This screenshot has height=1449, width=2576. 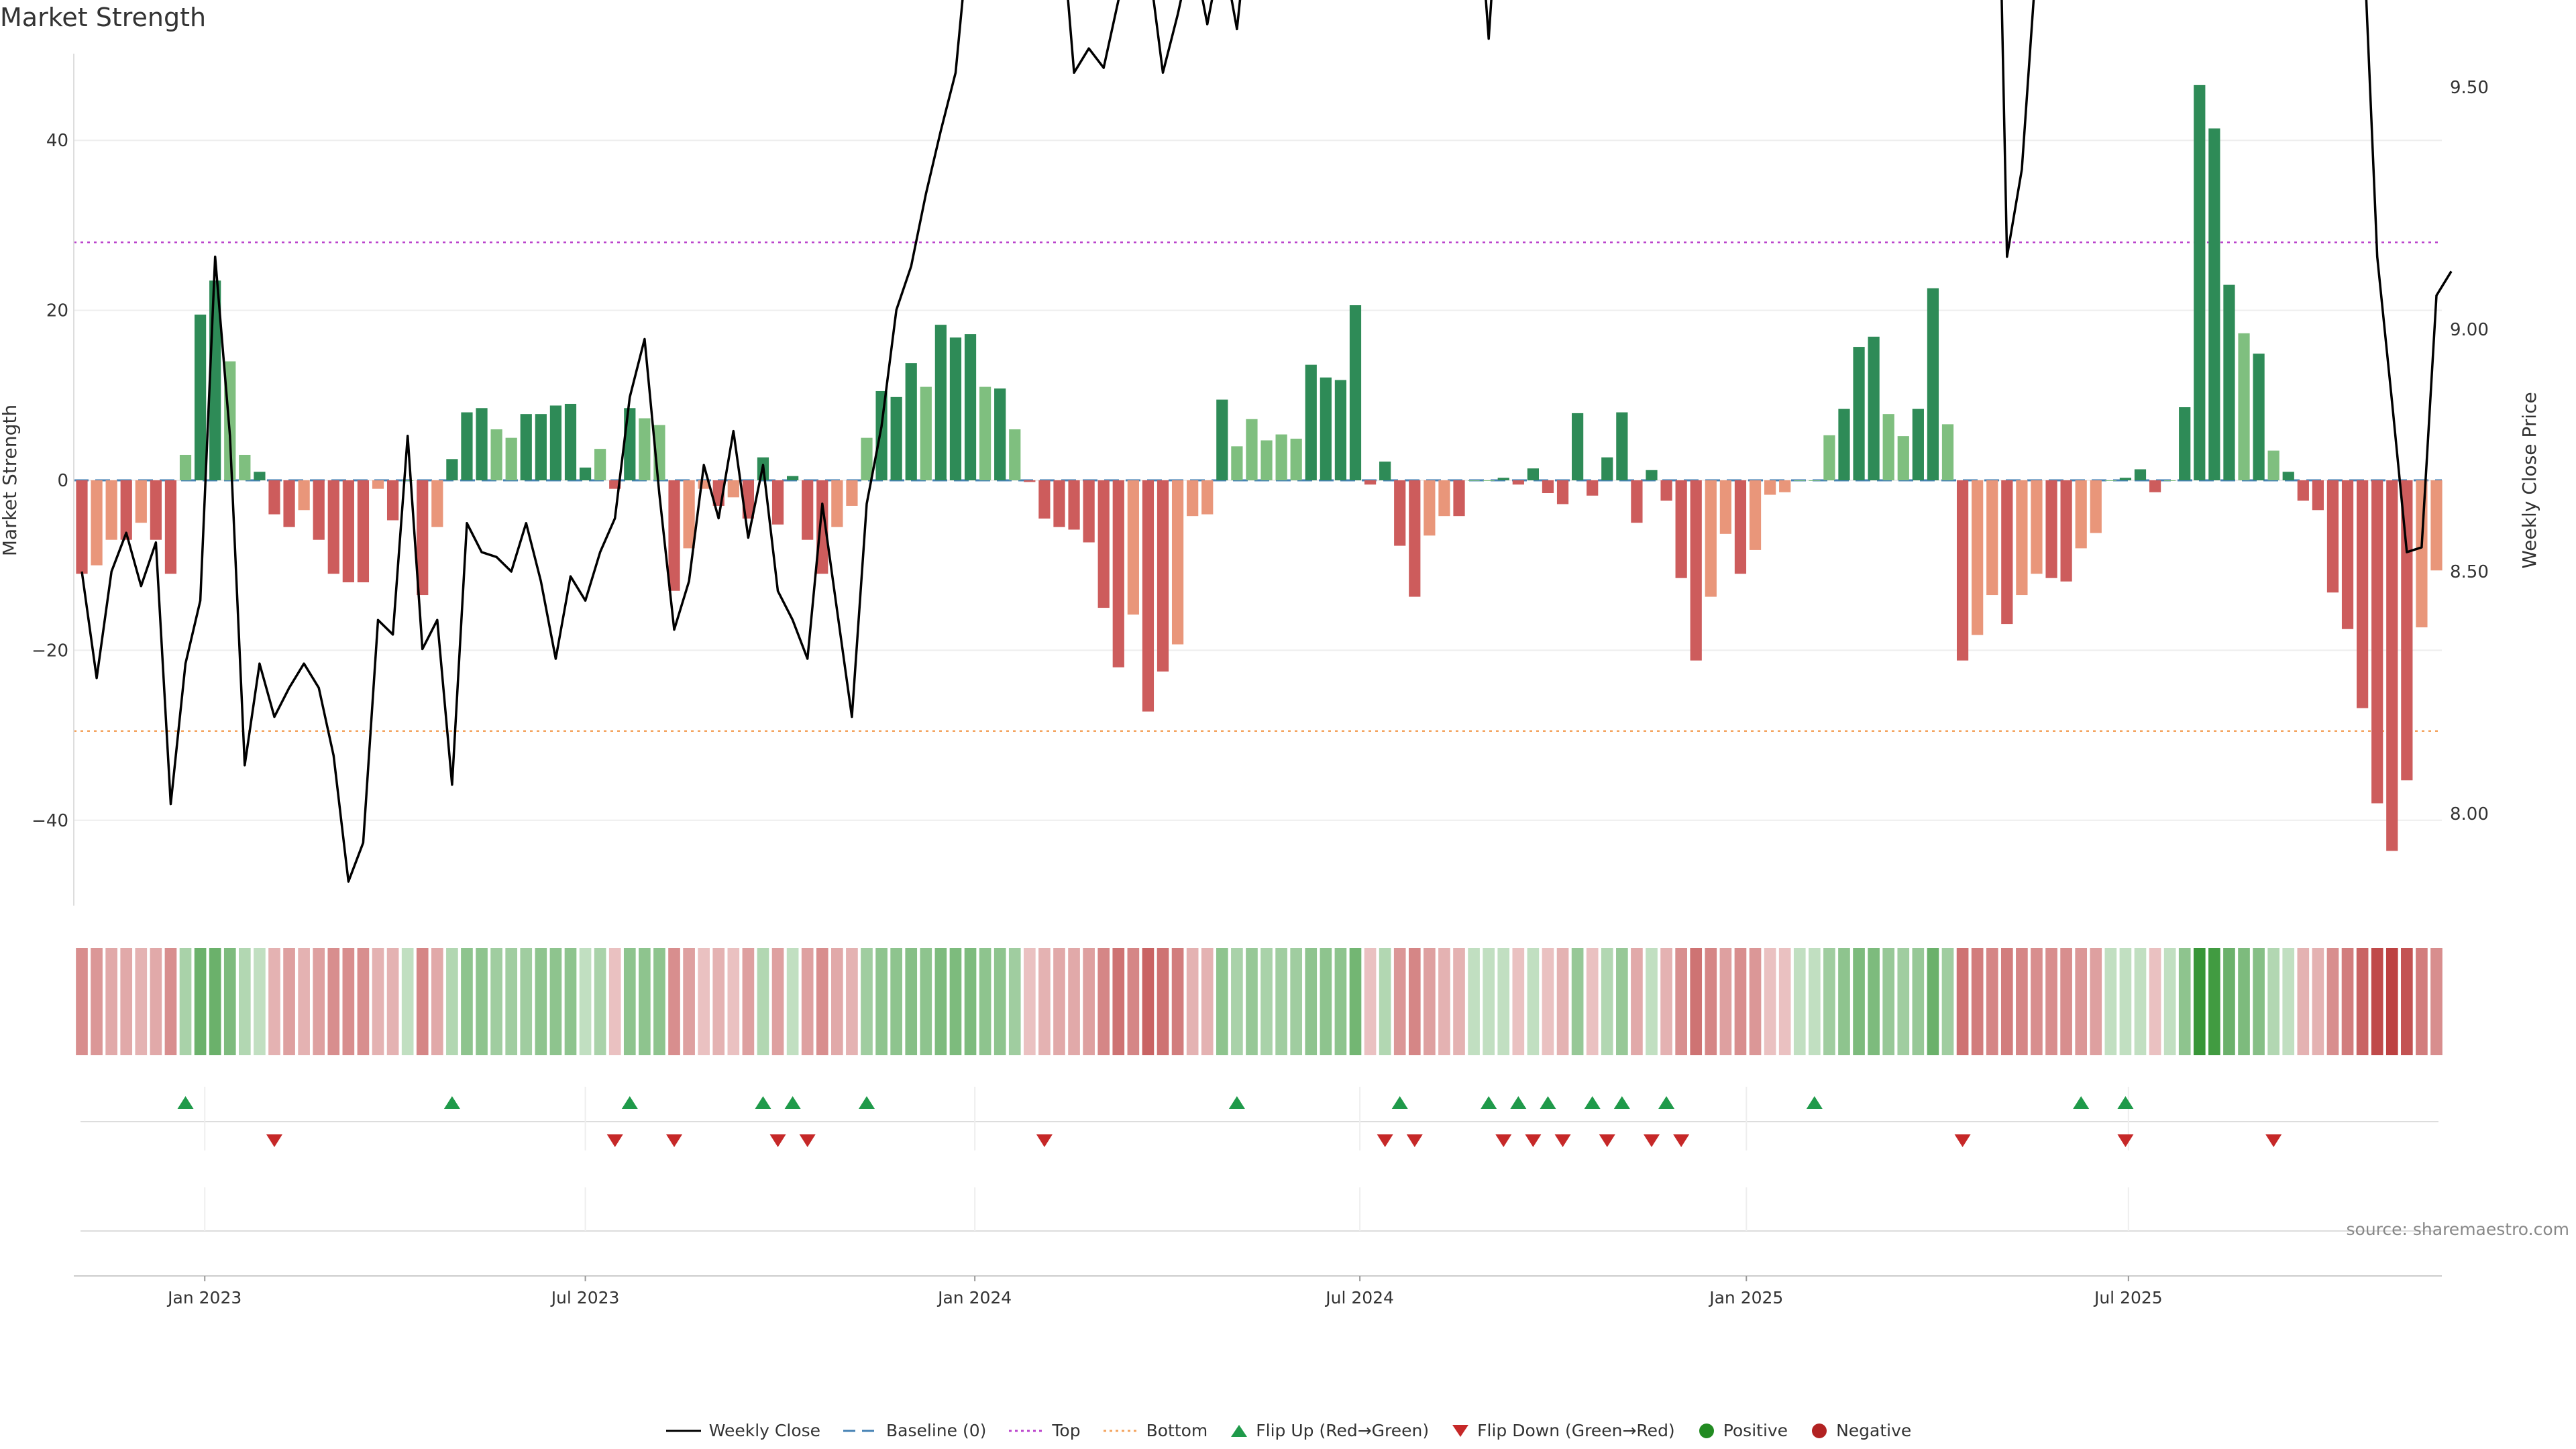 What do you see at coordinates (1177, 1430) in the screenshot?
I see `legend-label: Bottom` at bounding box center [1177, 1430].